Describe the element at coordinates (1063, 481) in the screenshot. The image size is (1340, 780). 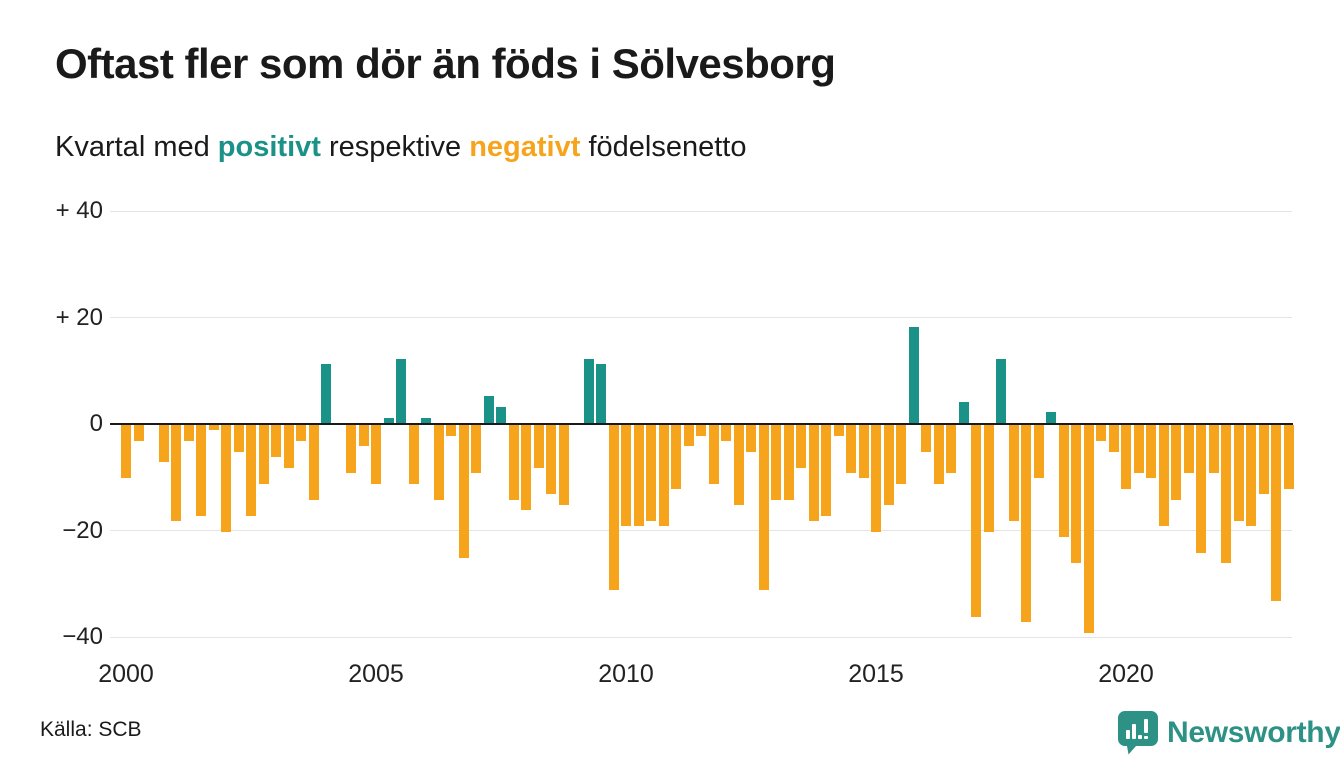
I see `bar-2018-Q4` at that location.